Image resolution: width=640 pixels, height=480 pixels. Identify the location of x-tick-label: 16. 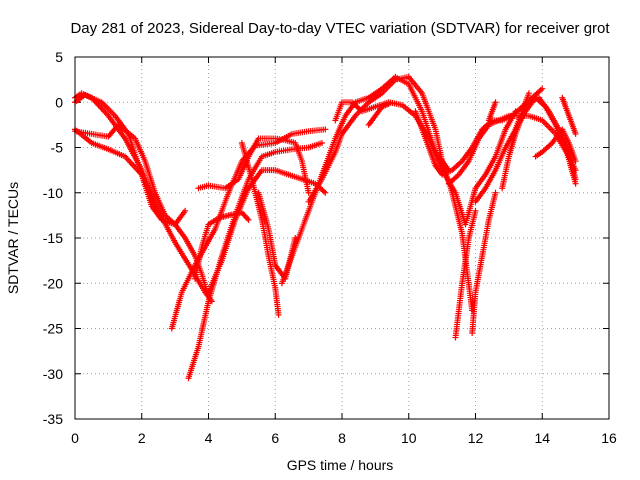
(609, 438).